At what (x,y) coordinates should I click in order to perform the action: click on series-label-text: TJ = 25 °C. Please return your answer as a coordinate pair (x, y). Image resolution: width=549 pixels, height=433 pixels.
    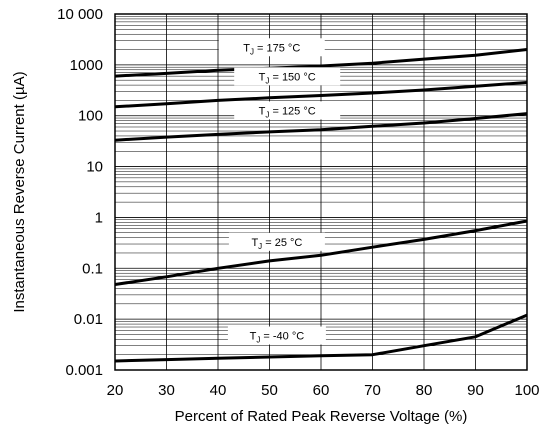
    Looking at the image, I should click on (276, 244).